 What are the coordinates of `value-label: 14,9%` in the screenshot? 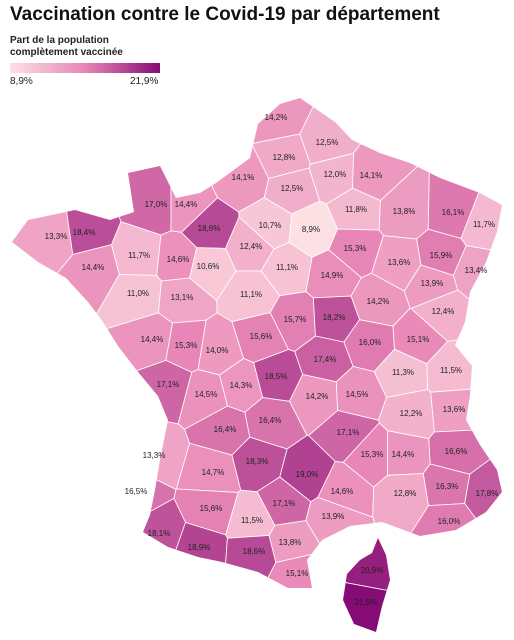 It's located at (332, 275).